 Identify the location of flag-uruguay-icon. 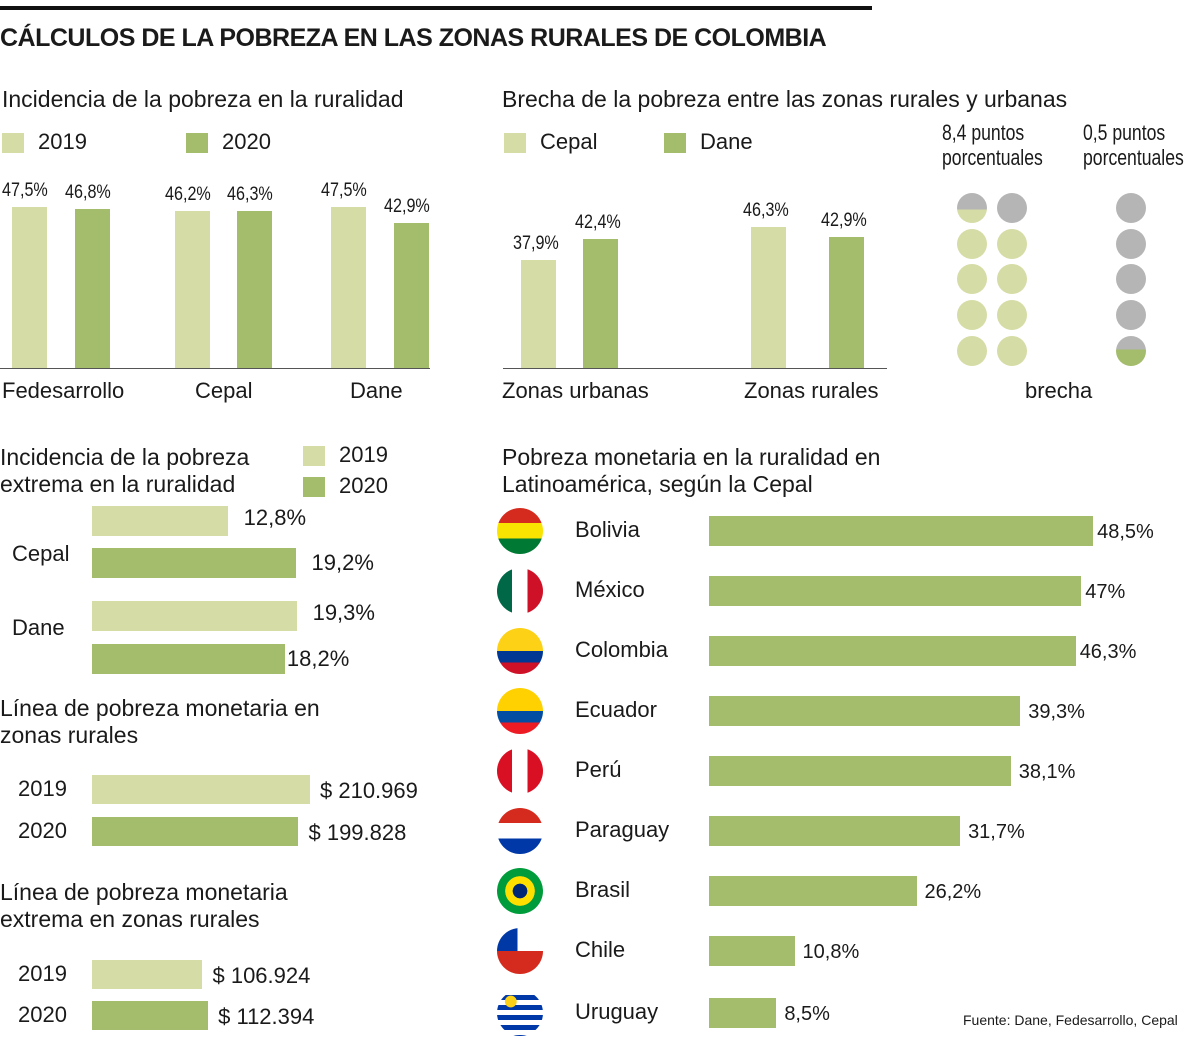
(520, 1013).